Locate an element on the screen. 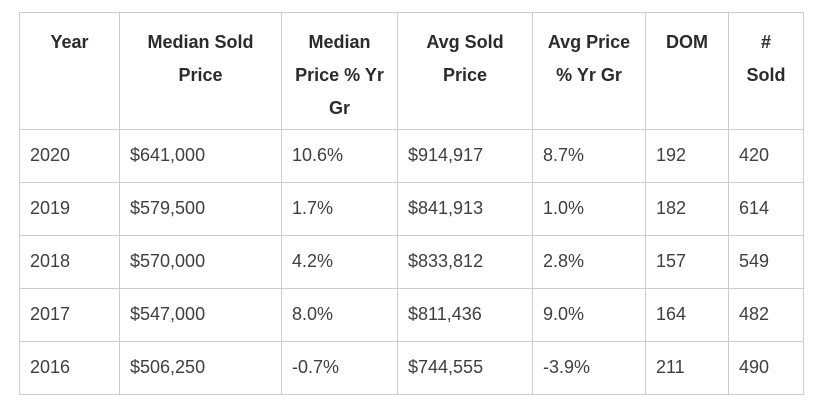 This screenshot has height=415, width=815. cell-median-price-gr: 4.2% is located at coordinates (339, 262).